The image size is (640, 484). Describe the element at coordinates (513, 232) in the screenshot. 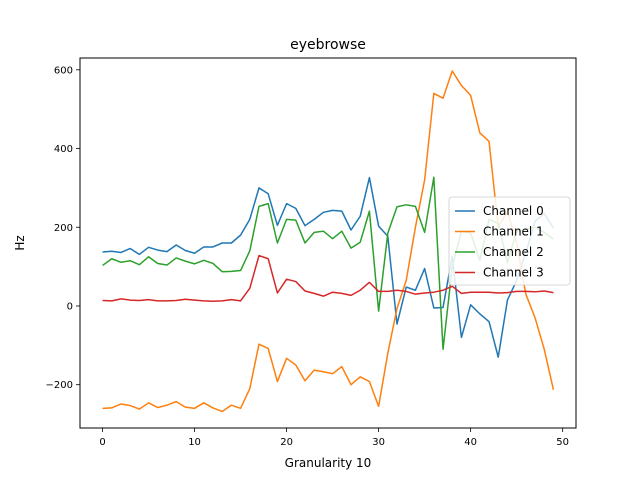

I see `legend-label: Channel 1` at that location.